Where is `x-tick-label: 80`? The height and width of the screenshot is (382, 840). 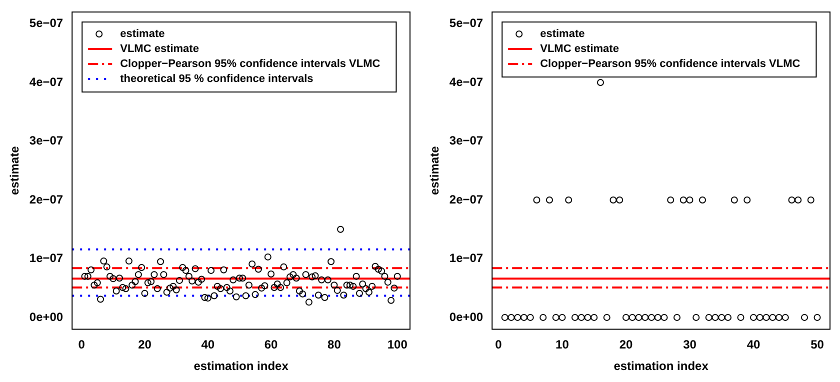 x-tick-label: 80 is located at coordinates (335, 345).